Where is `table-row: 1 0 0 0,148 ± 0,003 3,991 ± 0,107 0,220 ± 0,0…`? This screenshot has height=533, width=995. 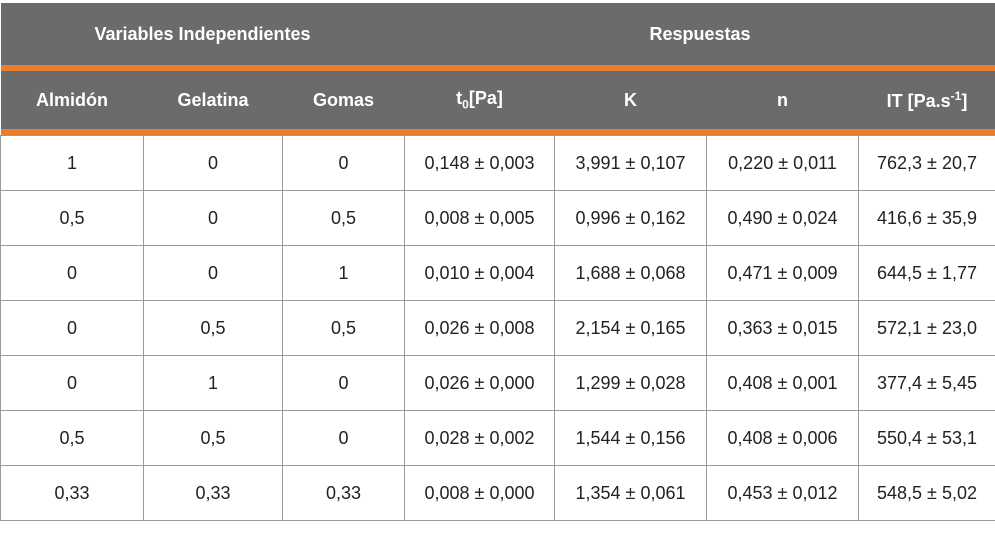
table-row: 1 0 0 0,148 ± 0,003 3,991 ± 0,107 0,220 ± 0,0… is located at coordinates (497, 163).